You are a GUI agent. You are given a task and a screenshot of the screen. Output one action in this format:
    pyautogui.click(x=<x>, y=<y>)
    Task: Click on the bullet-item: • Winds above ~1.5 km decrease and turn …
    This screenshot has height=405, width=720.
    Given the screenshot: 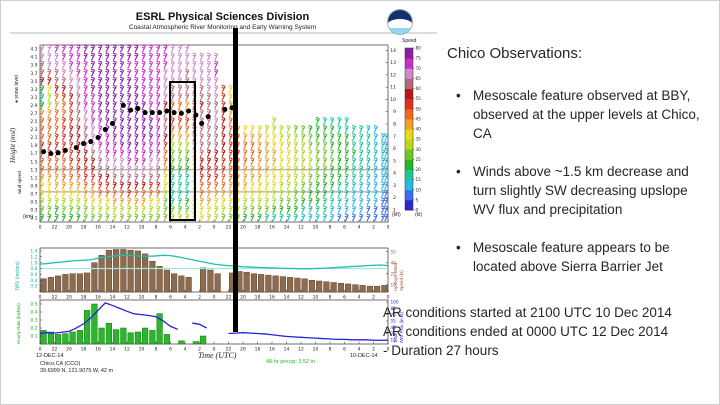 What is the action you would take?
    pyautogui.click(x=582, y=190)
    